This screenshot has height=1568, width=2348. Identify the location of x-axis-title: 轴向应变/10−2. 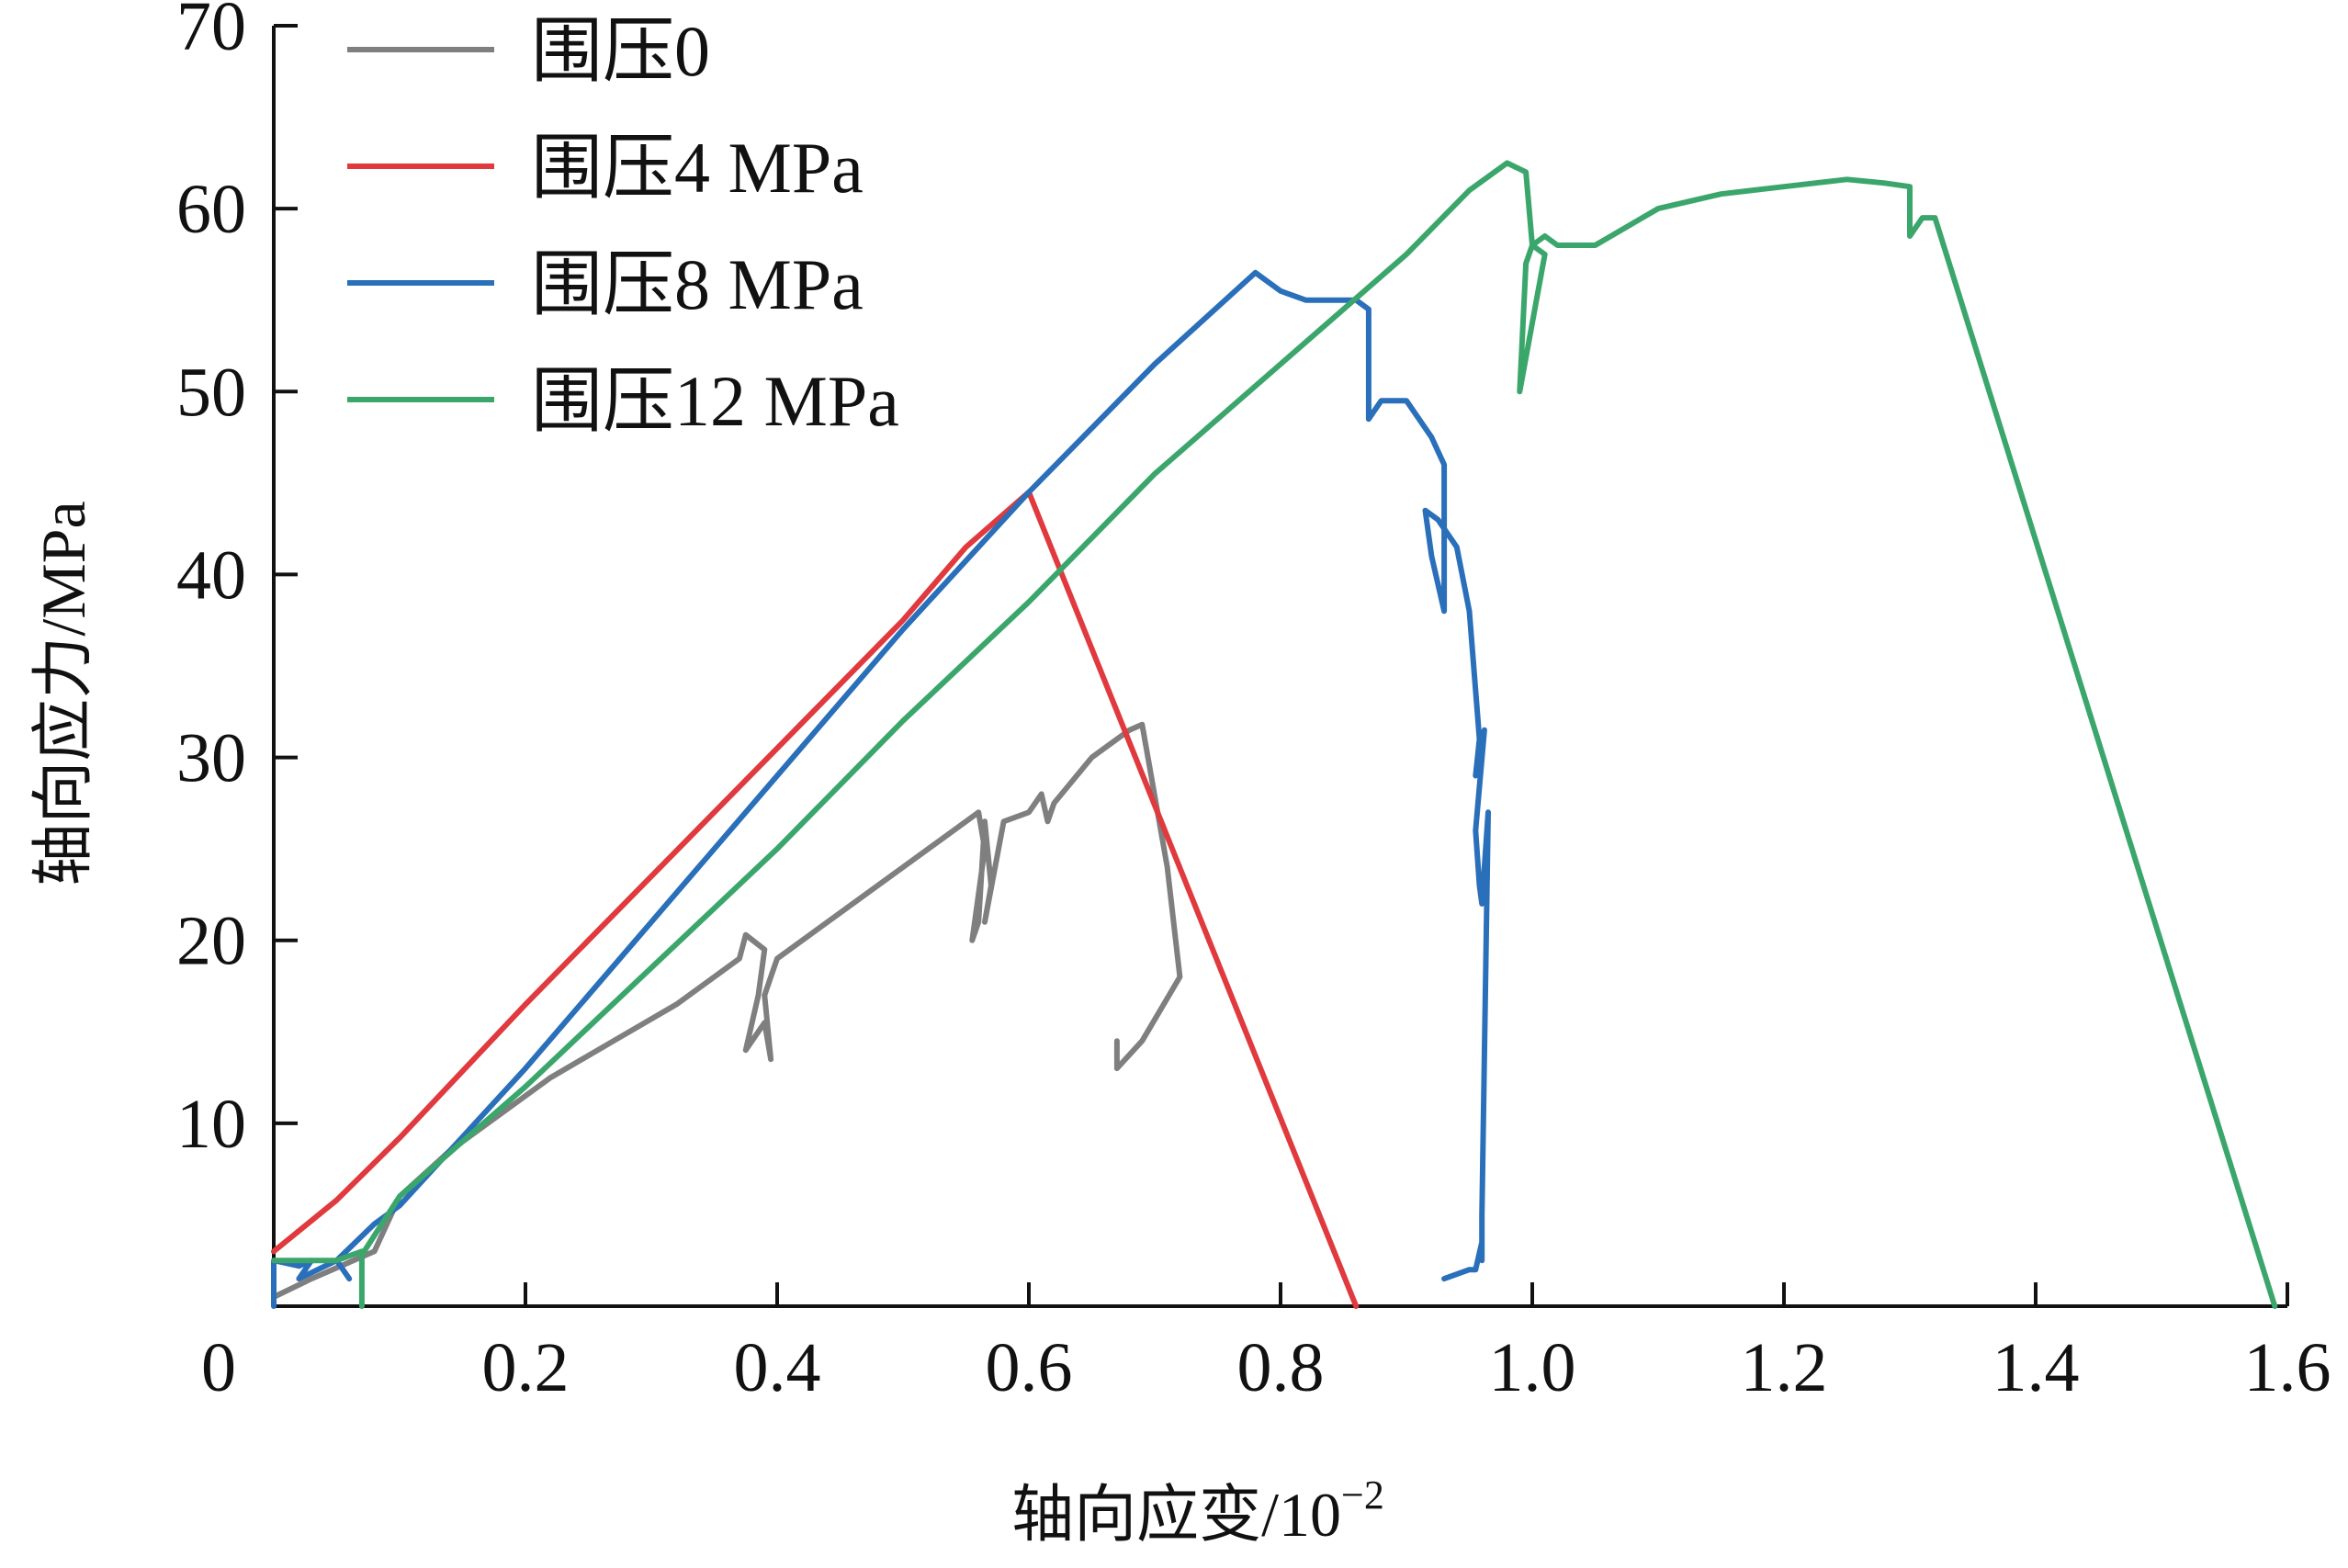
(1198, 1511).